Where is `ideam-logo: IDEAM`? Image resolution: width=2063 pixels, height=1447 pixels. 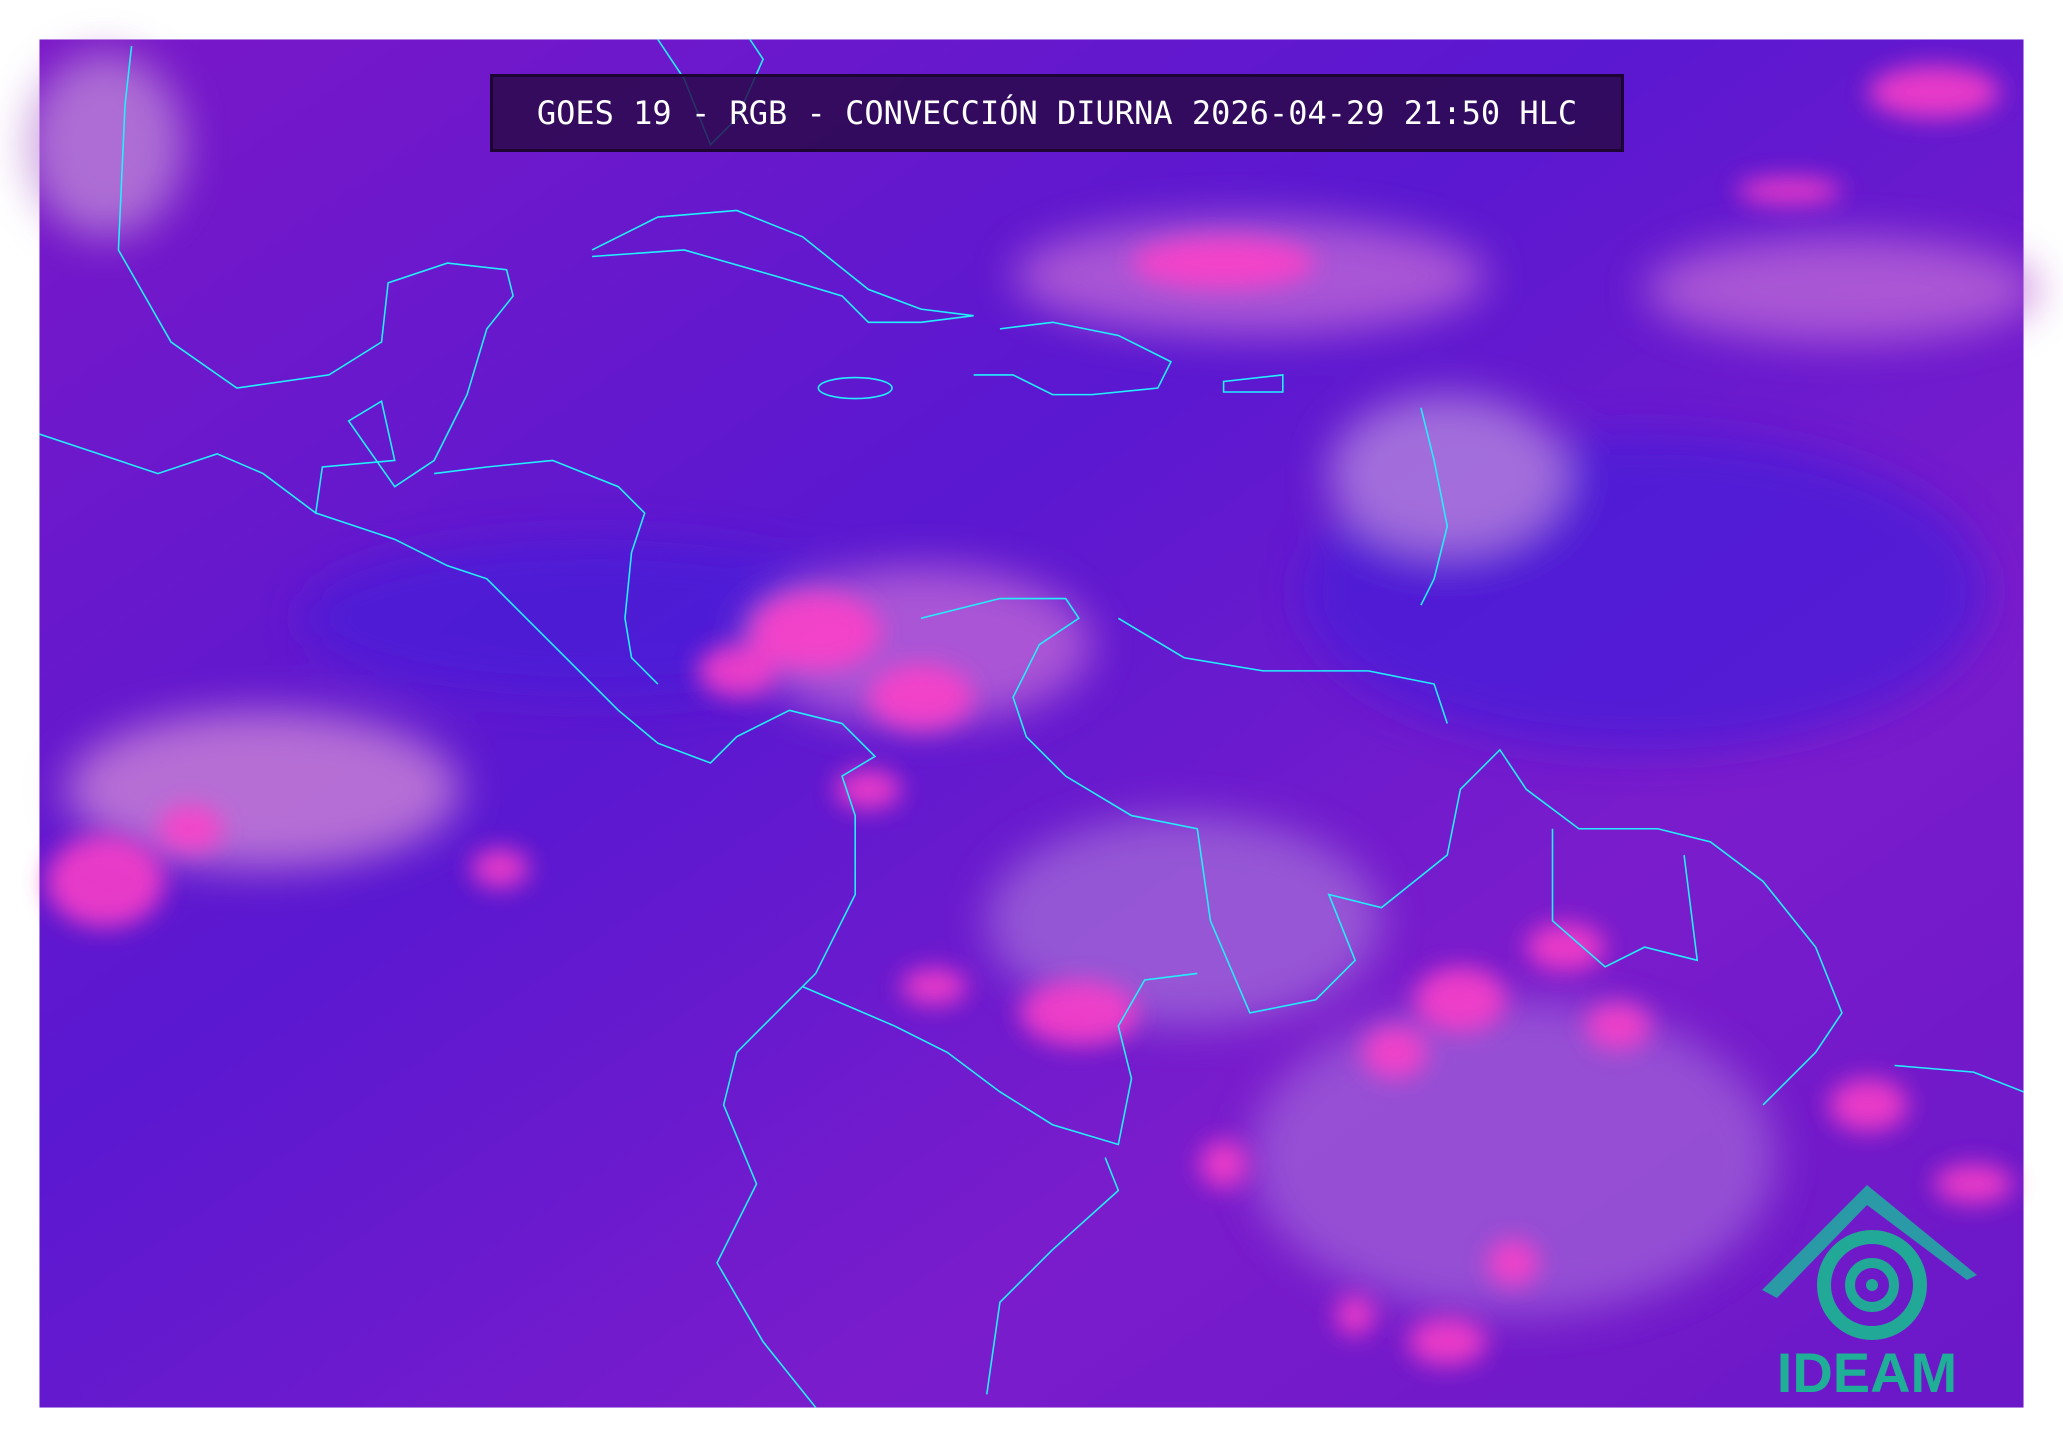
ideam-logo: IDEAM is located at coordinates (1867, 1292).